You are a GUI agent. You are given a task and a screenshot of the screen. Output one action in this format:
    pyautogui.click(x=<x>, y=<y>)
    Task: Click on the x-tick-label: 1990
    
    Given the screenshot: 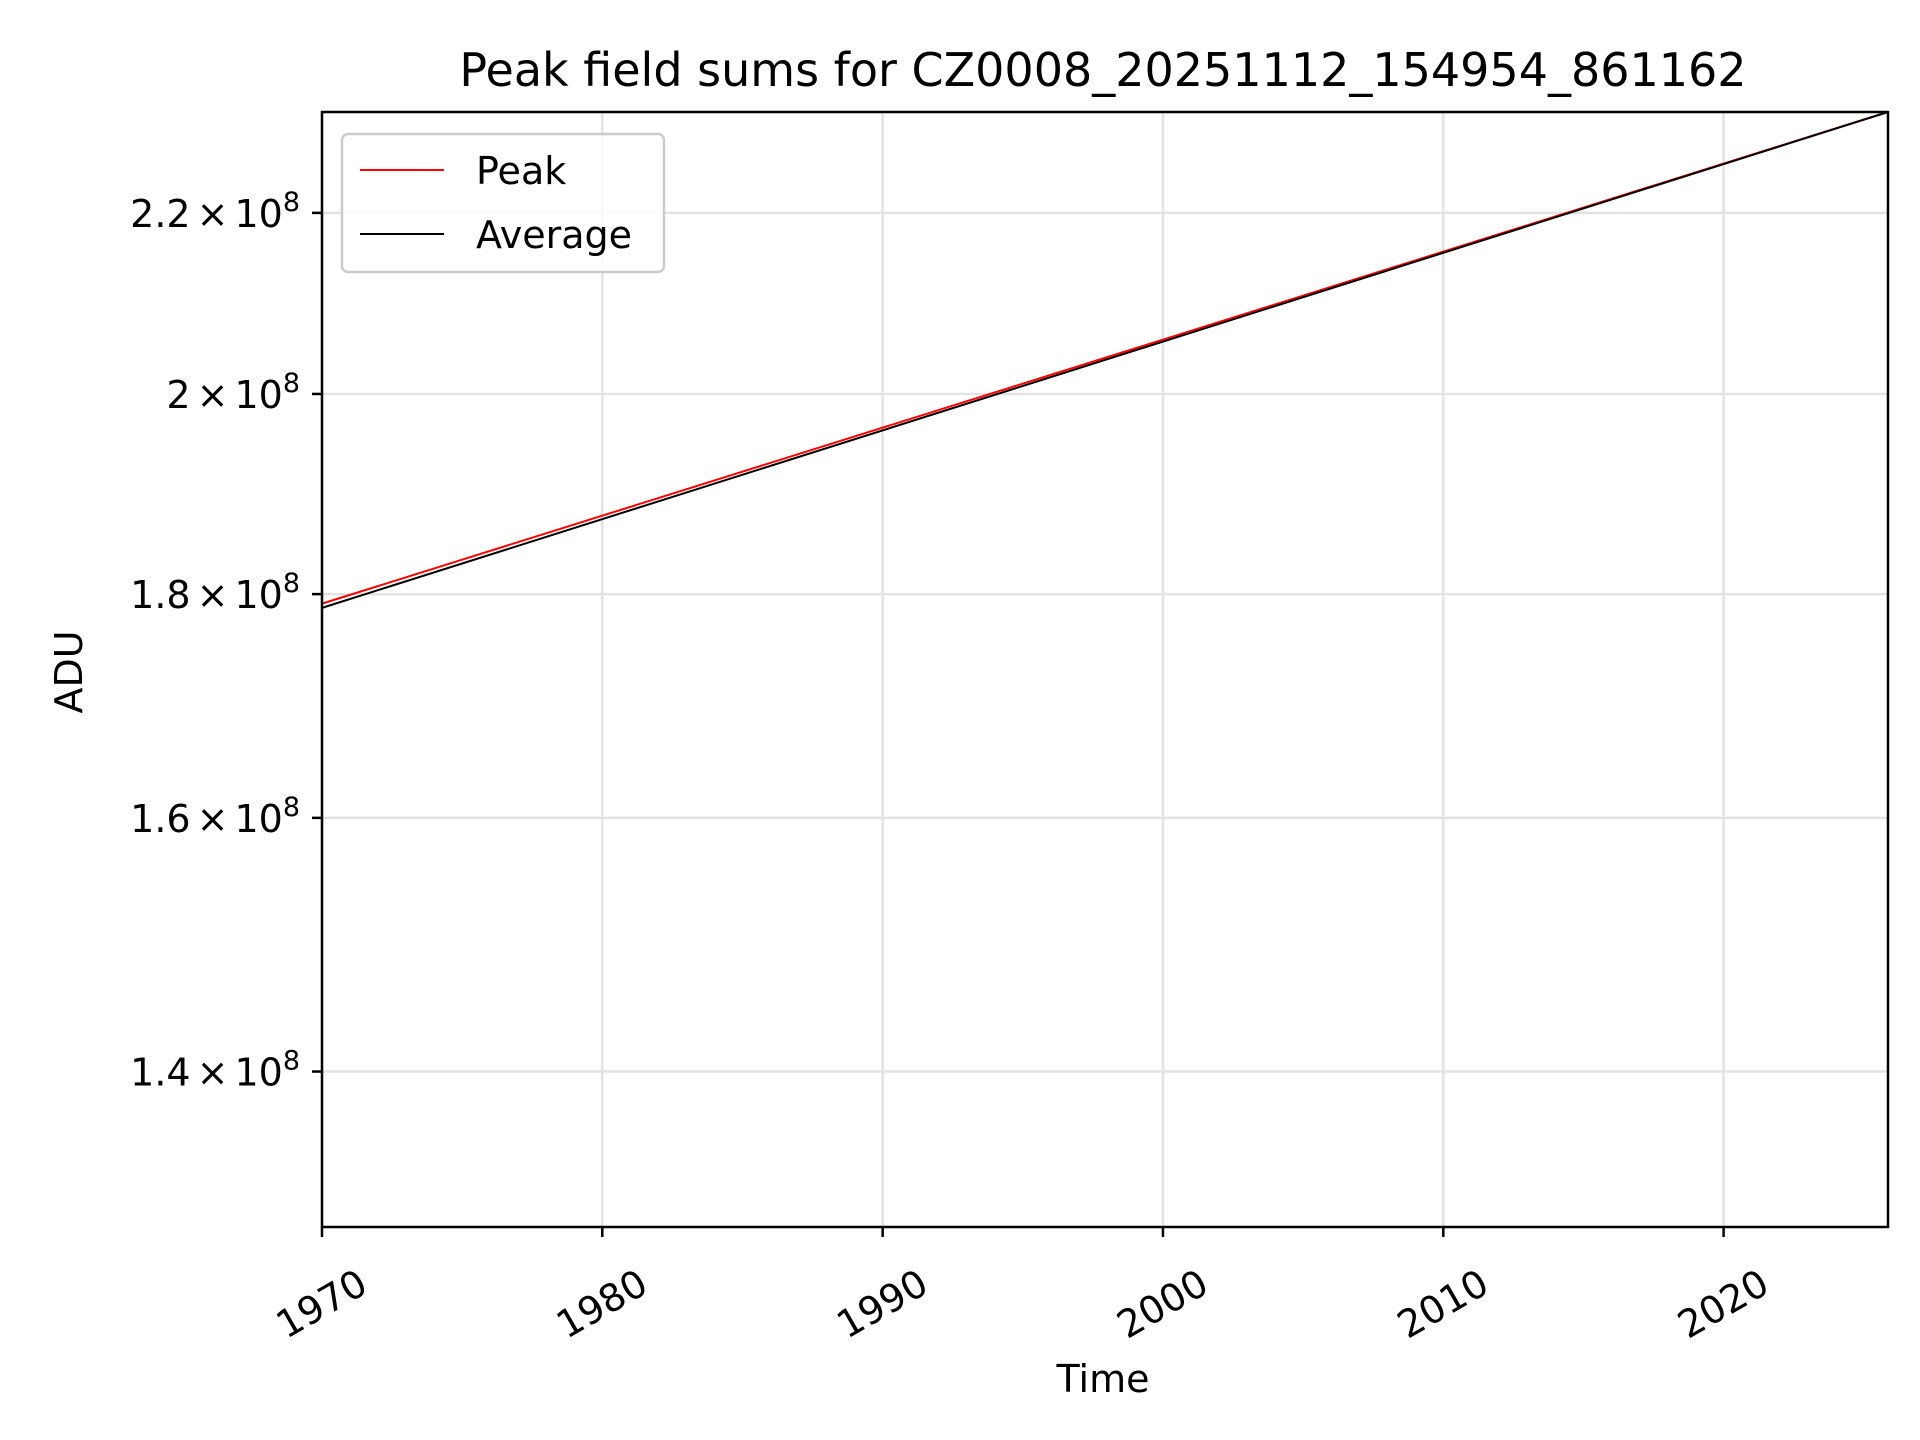 What is the action you would take?
    pyautogui.click(x=882, y=1304)
    